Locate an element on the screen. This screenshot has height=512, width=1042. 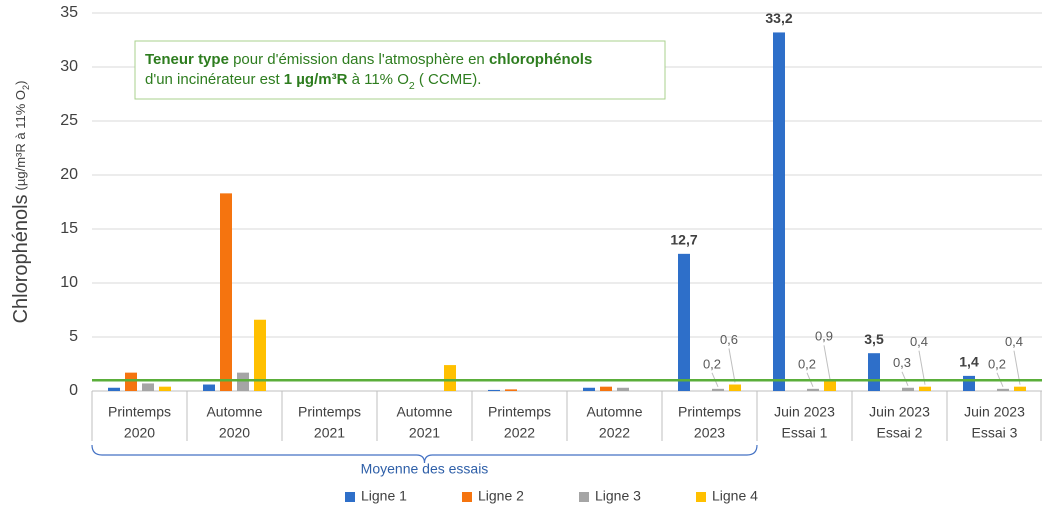
data-label: 0,9 is located at coordinates (824, 336).